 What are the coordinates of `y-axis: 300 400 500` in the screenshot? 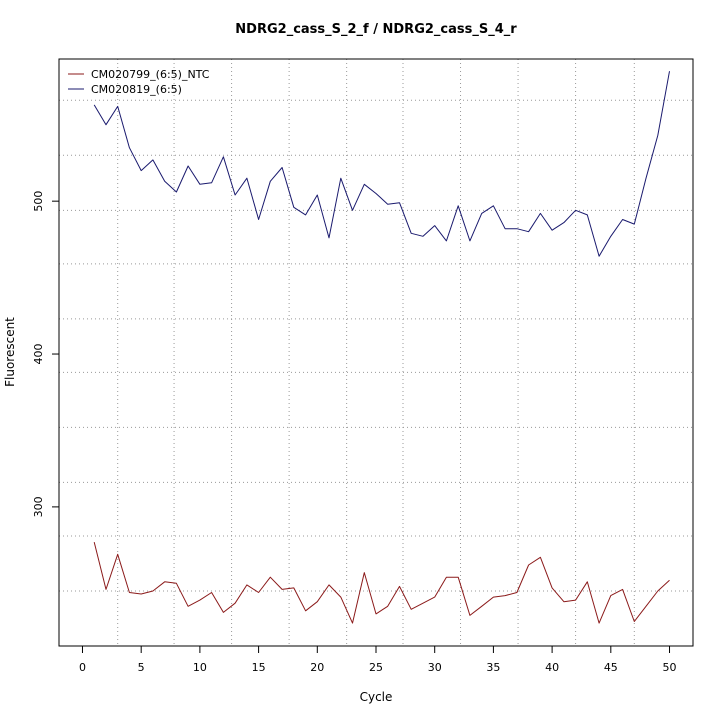 It's located at (45, 354).